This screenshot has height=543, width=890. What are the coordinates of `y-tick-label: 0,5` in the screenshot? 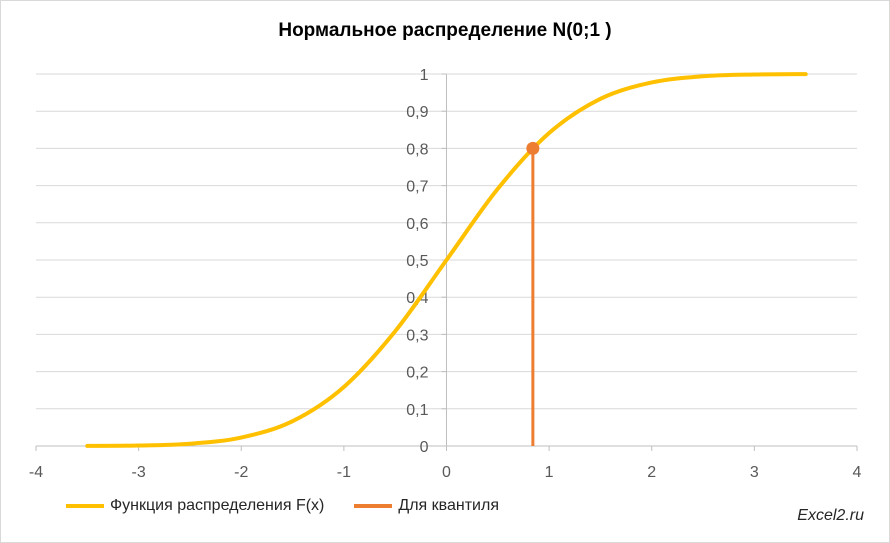 It's located at (417, 261).